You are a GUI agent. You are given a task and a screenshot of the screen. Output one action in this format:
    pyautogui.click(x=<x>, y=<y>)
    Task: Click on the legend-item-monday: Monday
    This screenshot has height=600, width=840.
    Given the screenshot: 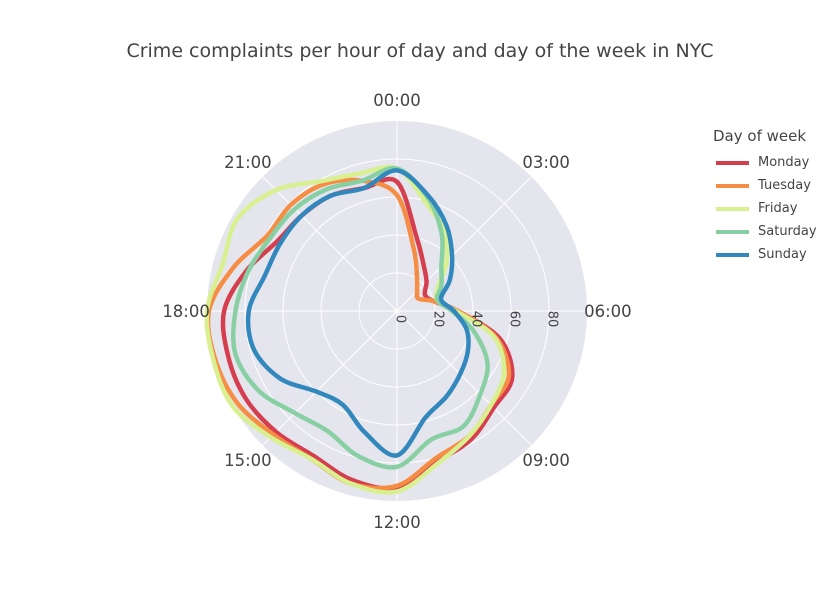 What is the action you would take?
    pyautogui.click(x=765, y=162)
    